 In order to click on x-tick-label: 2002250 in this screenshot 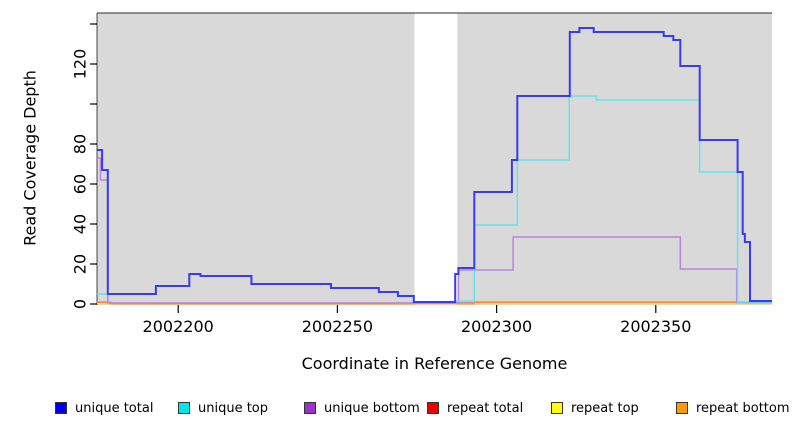, I will do `click(337, 326)`.